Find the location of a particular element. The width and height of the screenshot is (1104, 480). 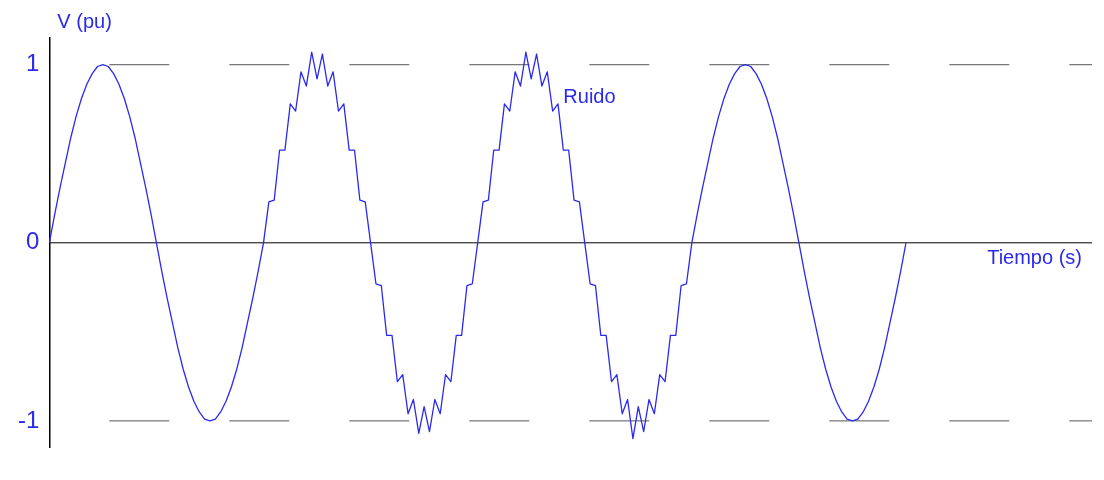

y-tick-label: -1 is located at coordinates (29, 419).